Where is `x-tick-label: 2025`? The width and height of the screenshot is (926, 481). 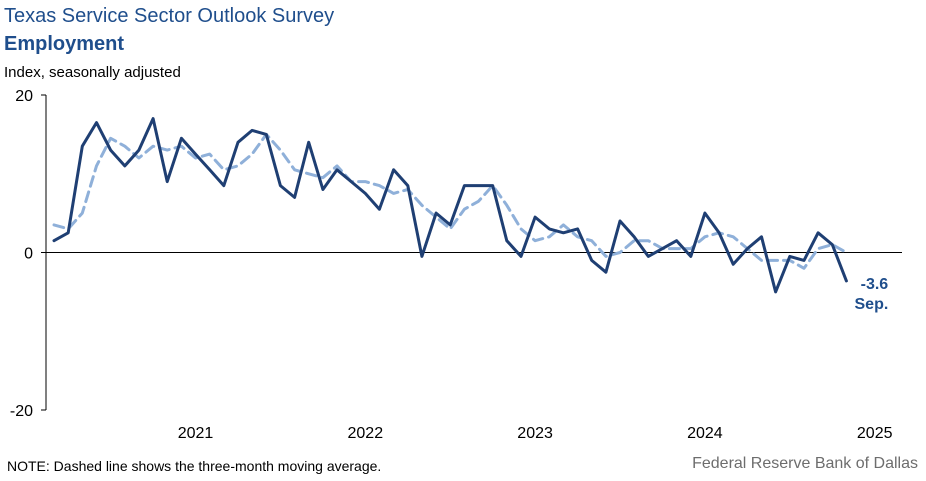 x-tick-label: 2025 is located at coordinates (875, 433).